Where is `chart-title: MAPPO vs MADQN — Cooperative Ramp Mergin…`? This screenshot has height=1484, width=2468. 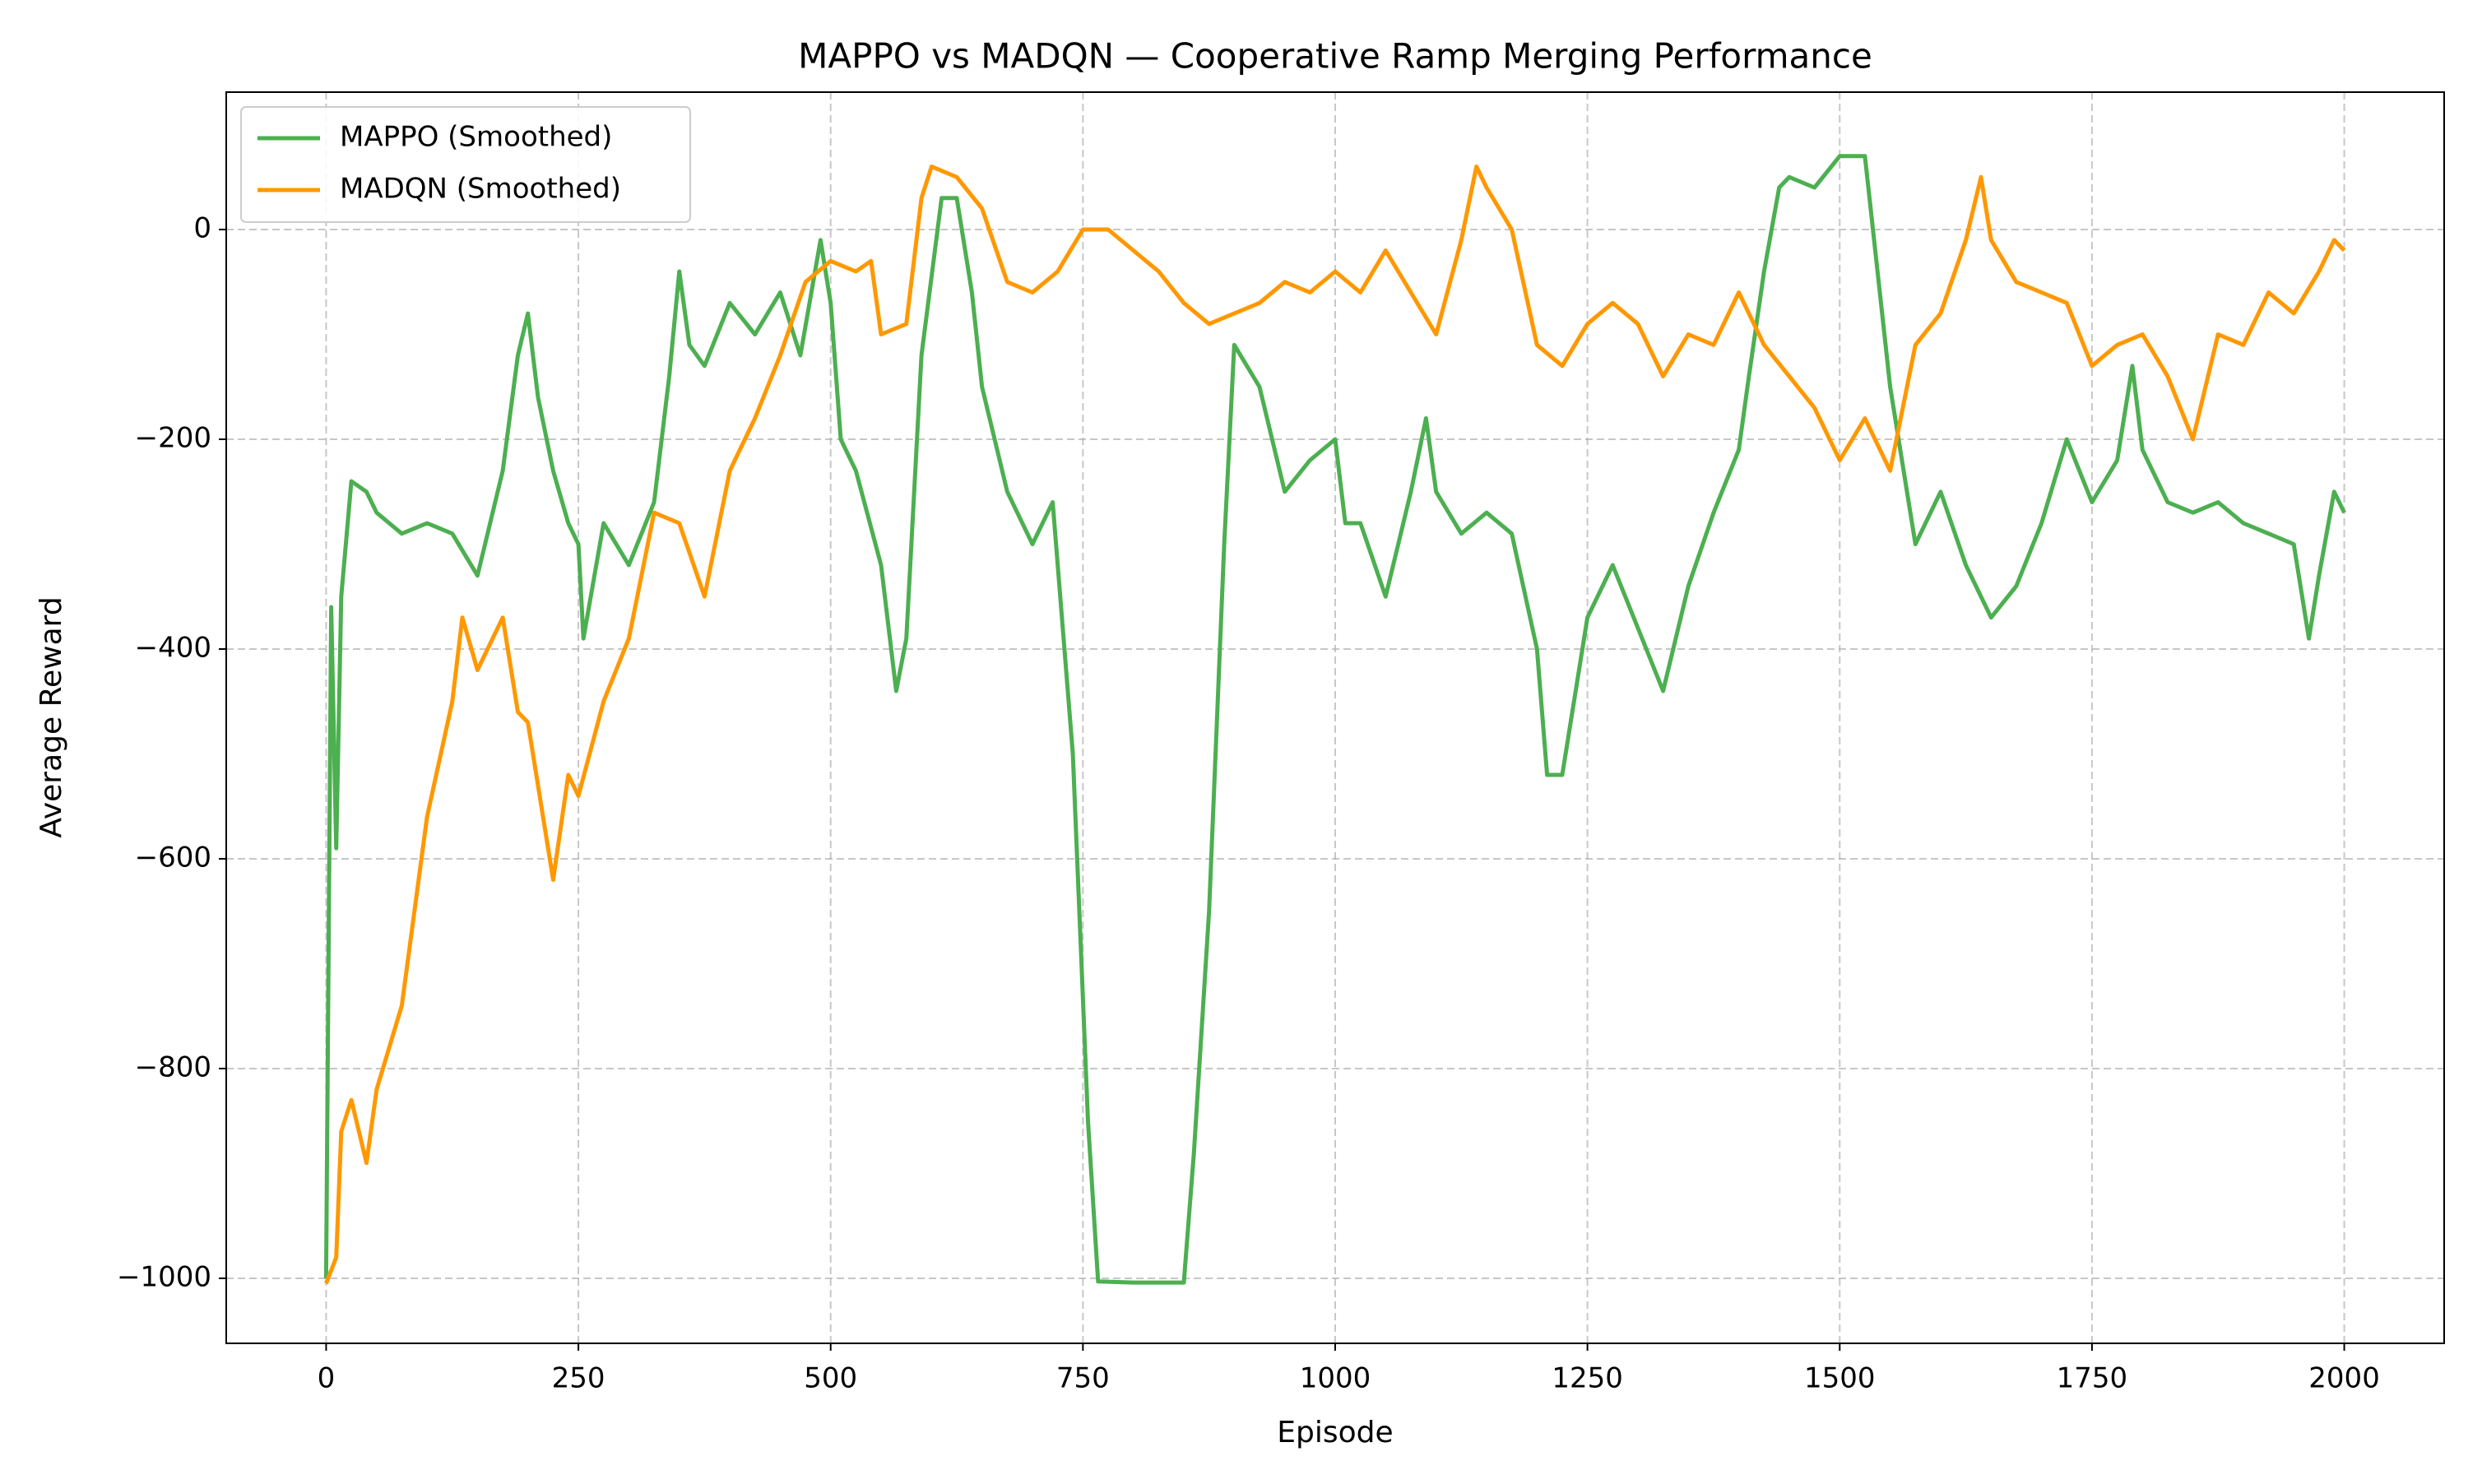
chart-title: MAPPO vs MADQN — Cooperative Ramp Mergin… is located at coordinates (1335, 57).